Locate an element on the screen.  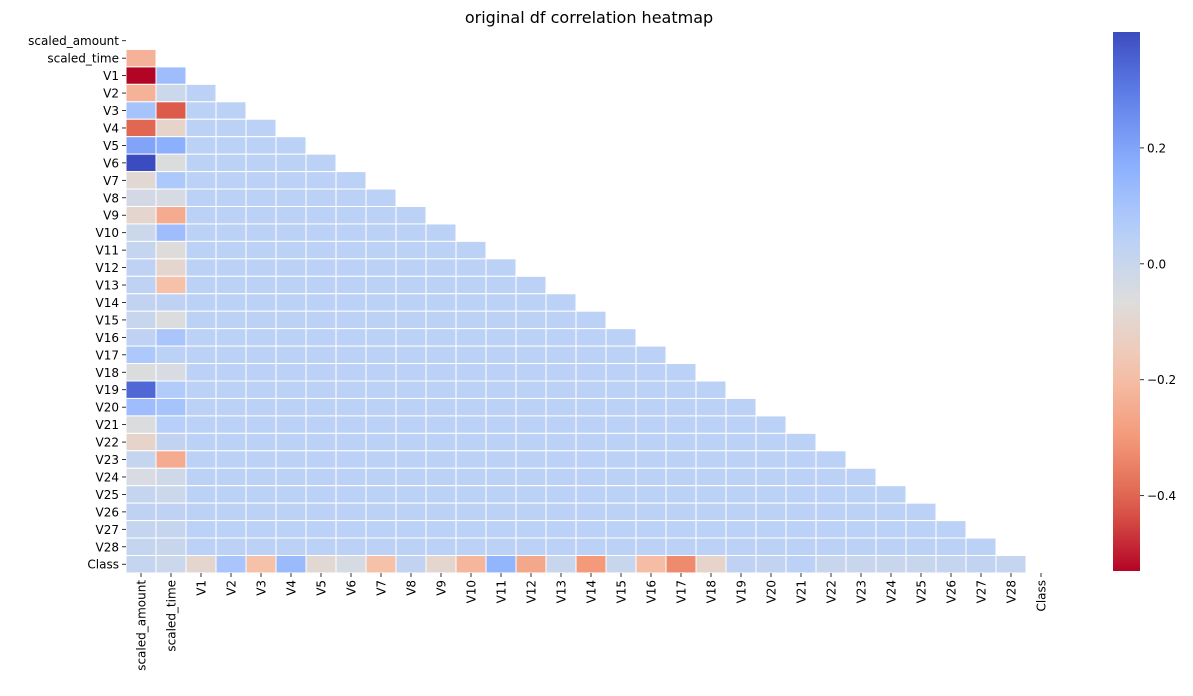
y-tick-label: Class is located at coordinates (103, 565).